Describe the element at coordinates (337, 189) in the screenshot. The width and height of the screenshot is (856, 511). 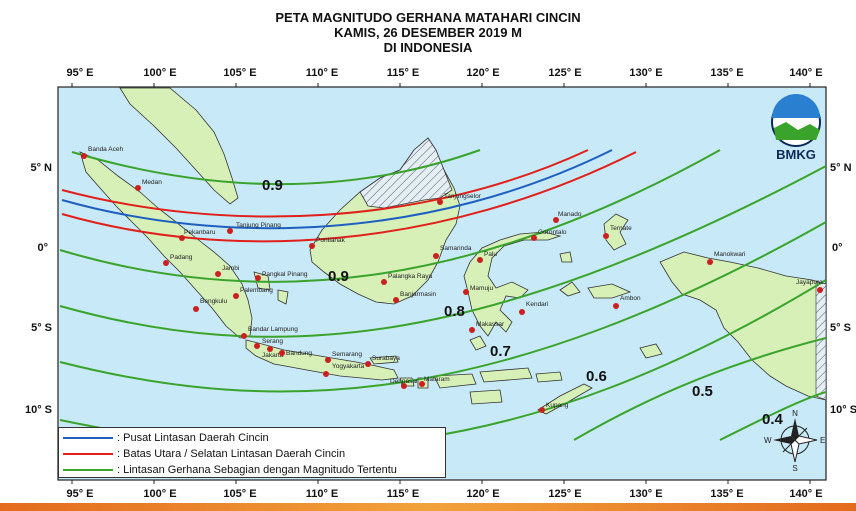
I see `center-line` at that location.